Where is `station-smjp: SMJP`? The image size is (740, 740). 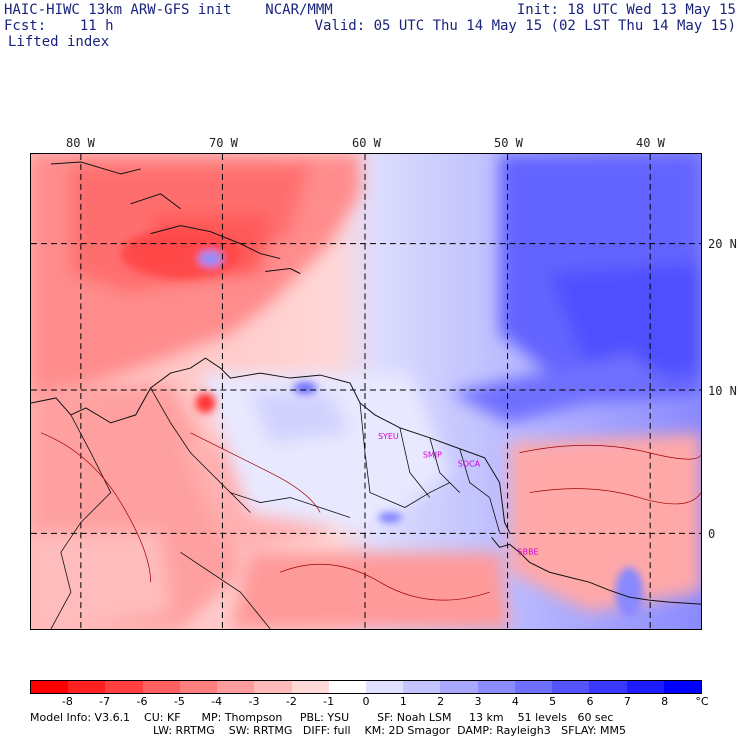
station-smjp: SMJP is located at coordinates (432, 455).